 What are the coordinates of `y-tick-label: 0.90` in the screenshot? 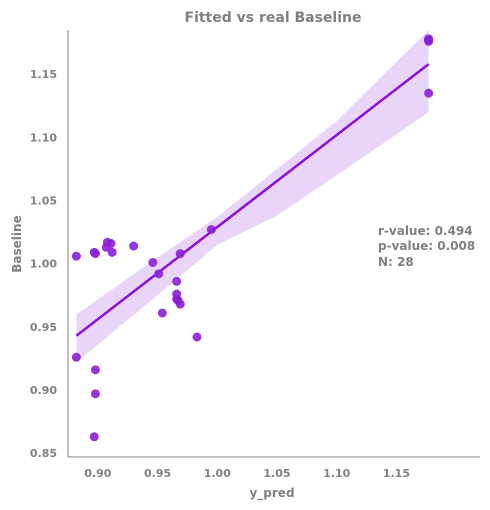 It's located at (43, 390).